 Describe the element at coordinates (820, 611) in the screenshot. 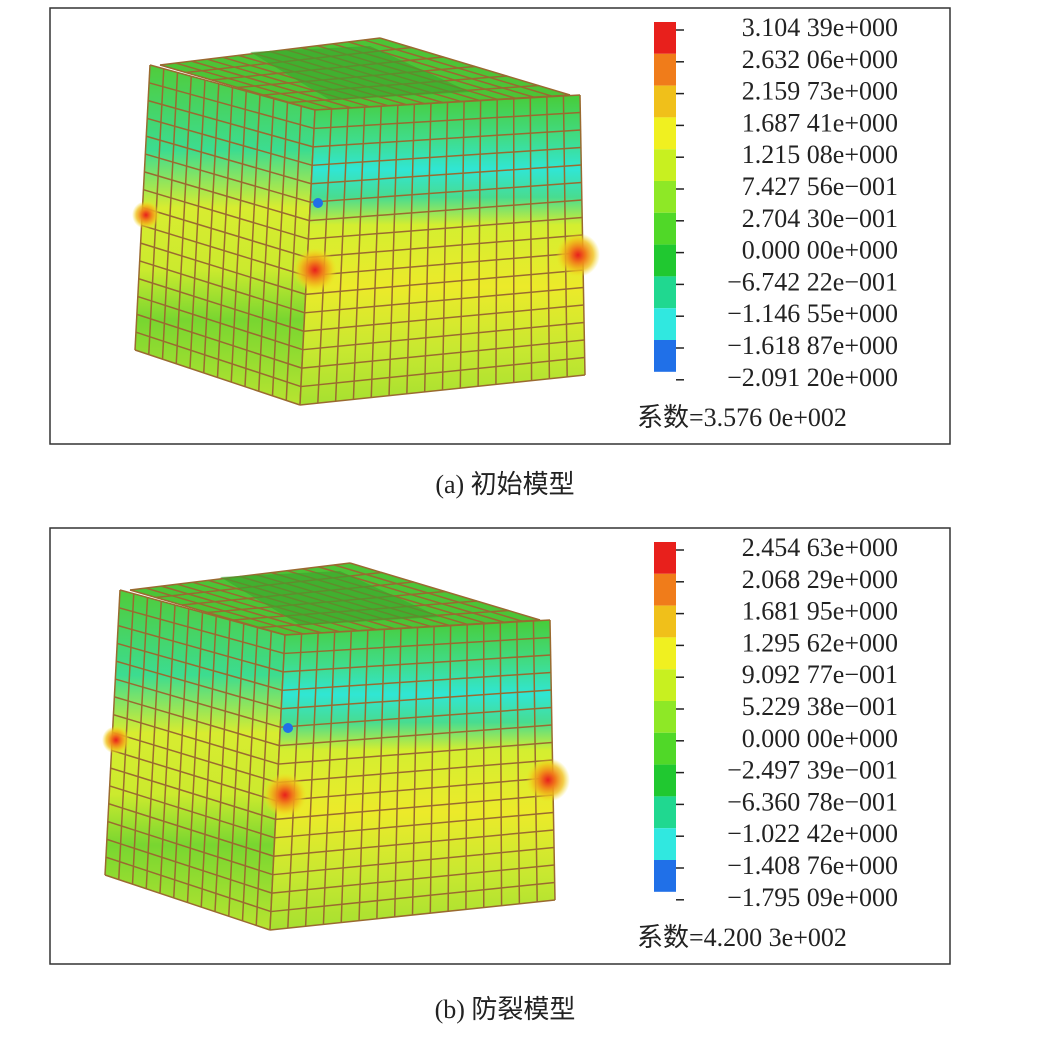

I see `legend-label: 1.681 95e+000` at that location.